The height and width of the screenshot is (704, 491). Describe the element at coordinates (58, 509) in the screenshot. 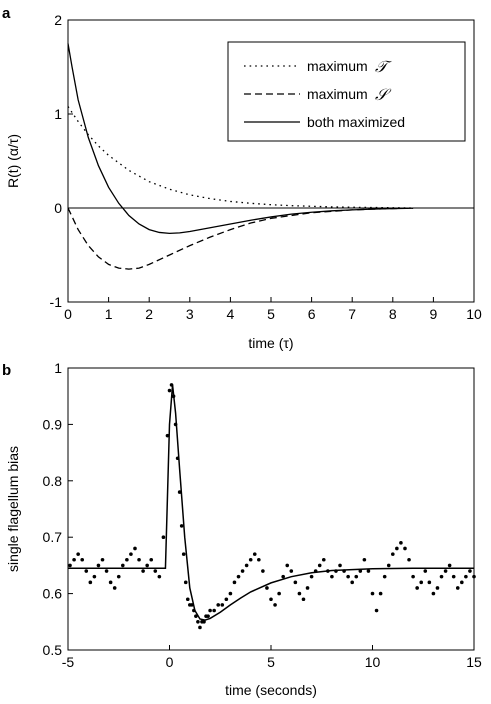

I see `panel-b-y-ticks: 0.5 0.6 0.7 0.8 0.9 1` at that location.